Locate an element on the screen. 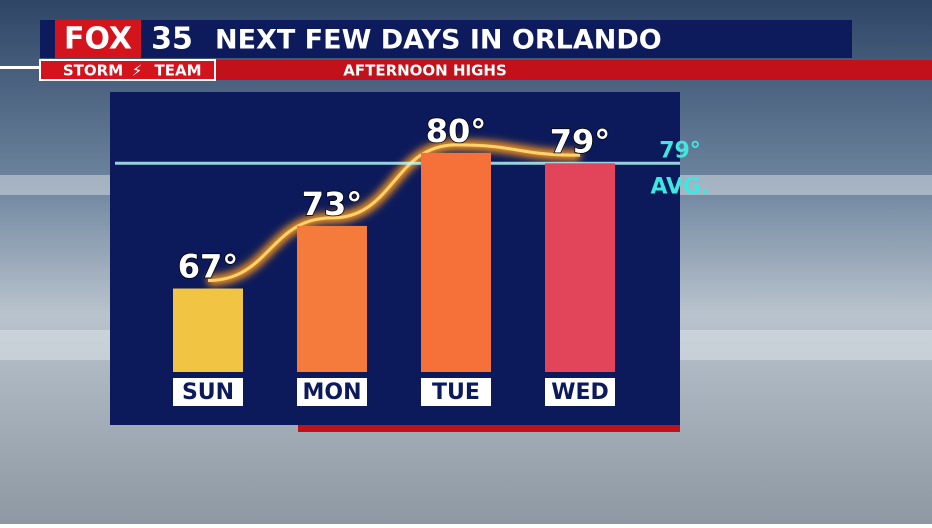  category-label: MON is located at coordinates (331, 392).